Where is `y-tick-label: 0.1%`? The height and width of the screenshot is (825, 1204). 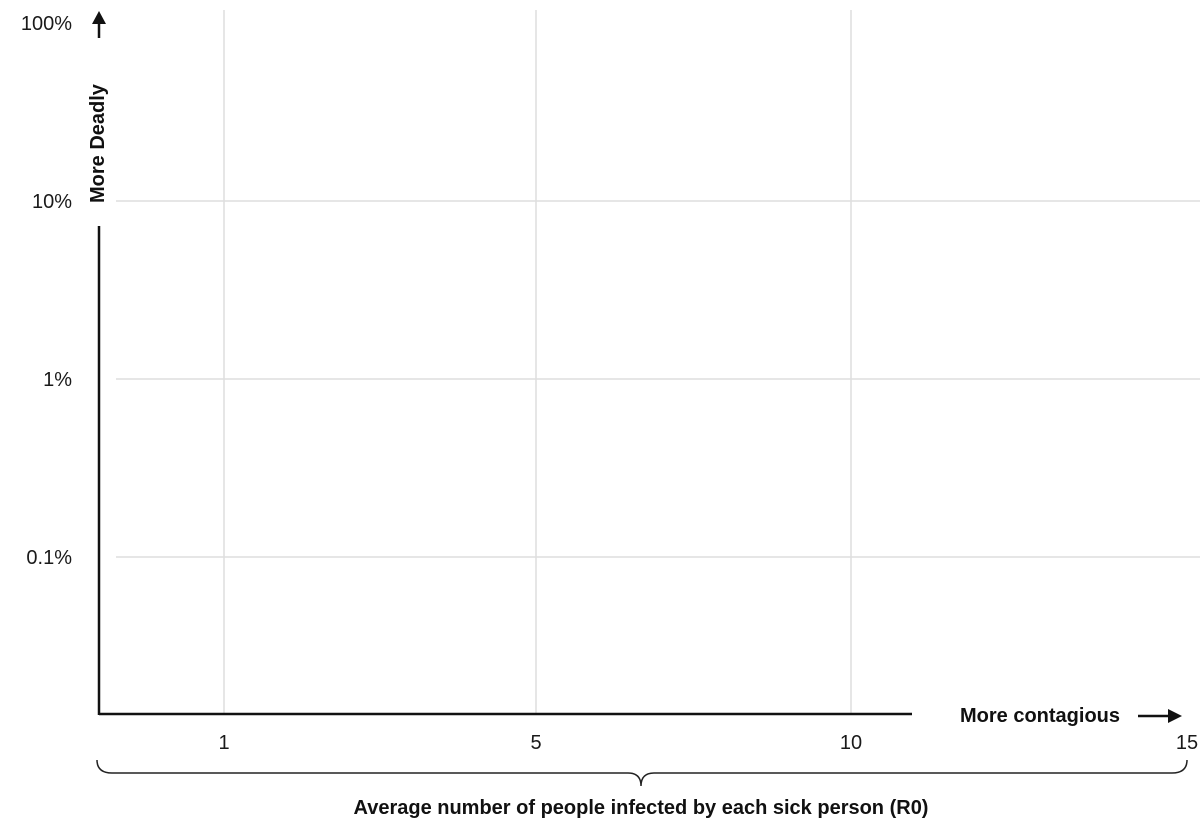 y-tick-label: 0.1% is located at coordinates (49, 558).